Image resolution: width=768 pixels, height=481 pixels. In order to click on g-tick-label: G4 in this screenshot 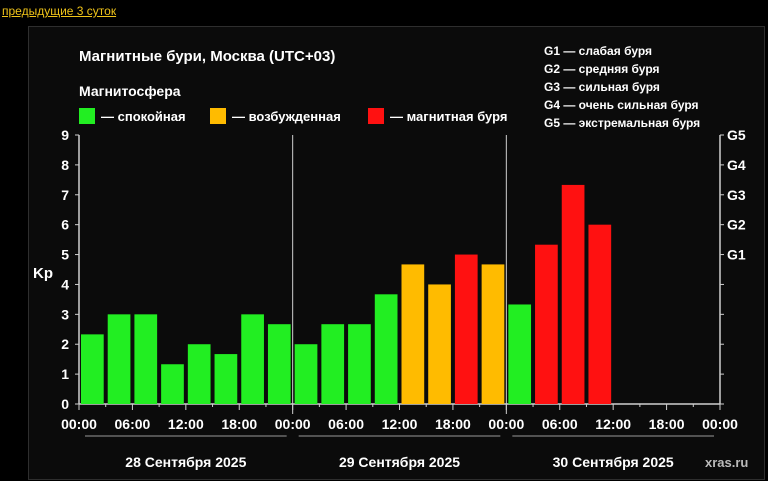, I will do `click(736, 165)`.